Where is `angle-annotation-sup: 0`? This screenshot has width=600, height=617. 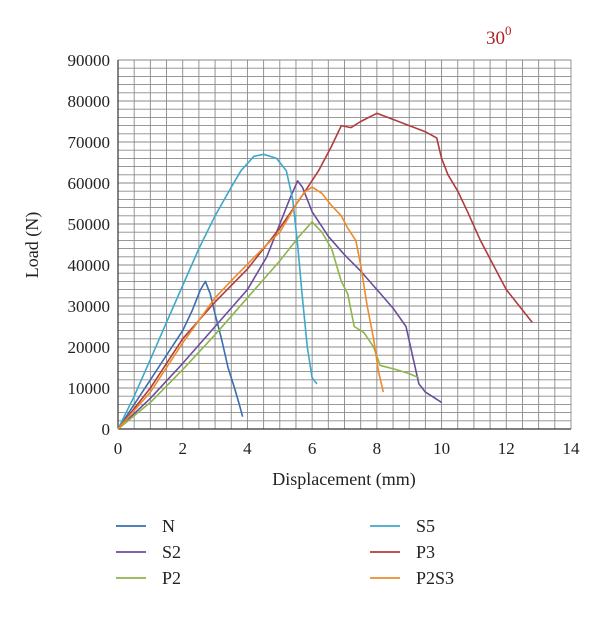 angle-annotation-sup: 0 is located at coordinates (508, 30).